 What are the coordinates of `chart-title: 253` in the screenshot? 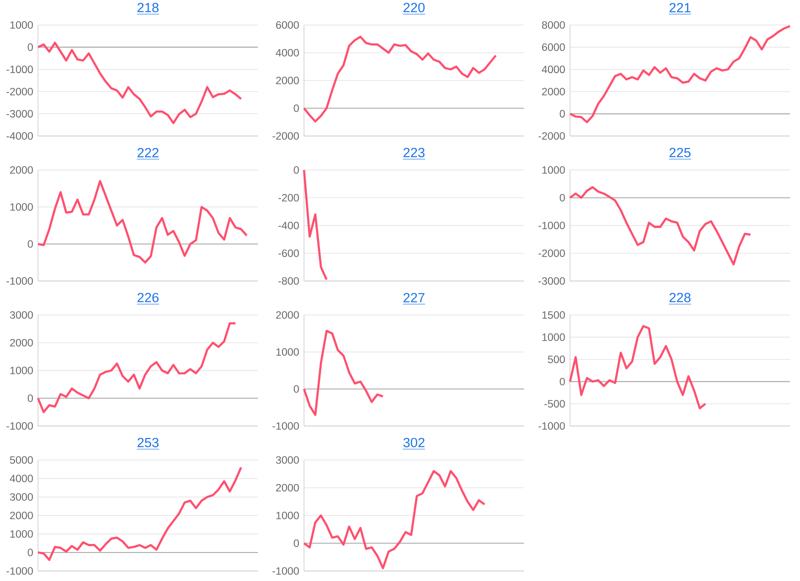 It's located at (148, 443).